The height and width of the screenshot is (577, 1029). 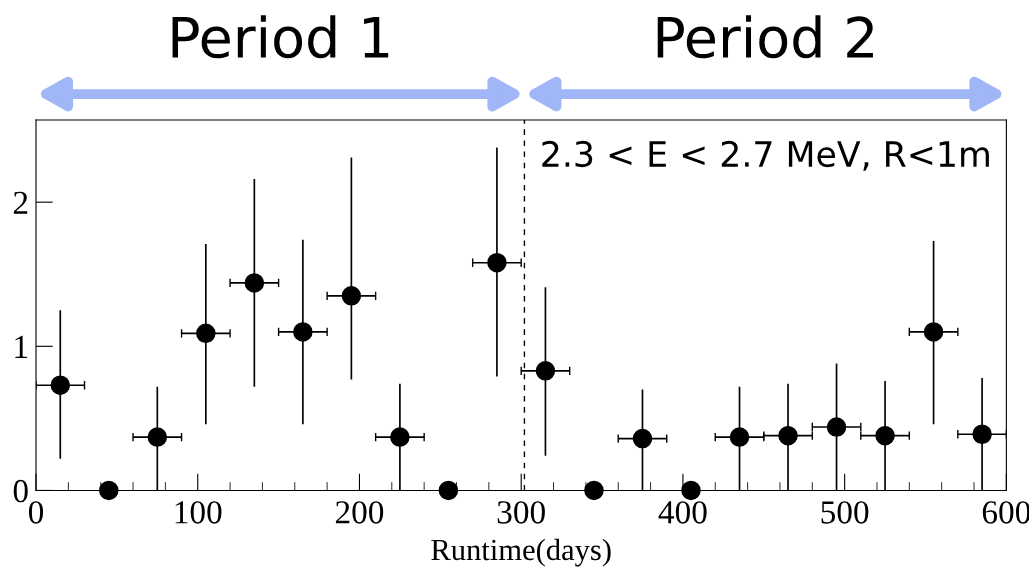 I want to click on y-tick-label: 1, so click(x=21, y=346).